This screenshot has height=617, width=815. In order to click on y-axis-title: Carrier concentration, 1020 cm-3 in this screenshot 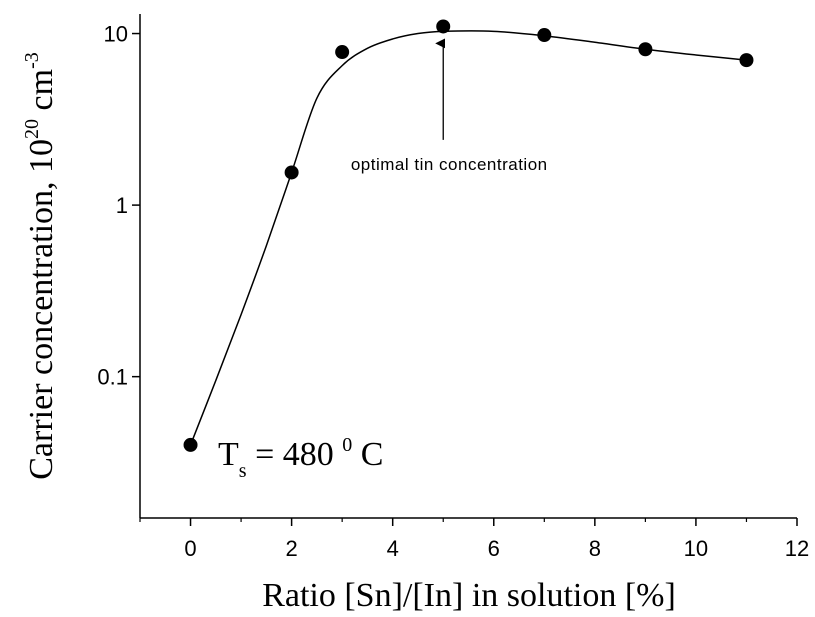, I will do `click(40, 266)`.